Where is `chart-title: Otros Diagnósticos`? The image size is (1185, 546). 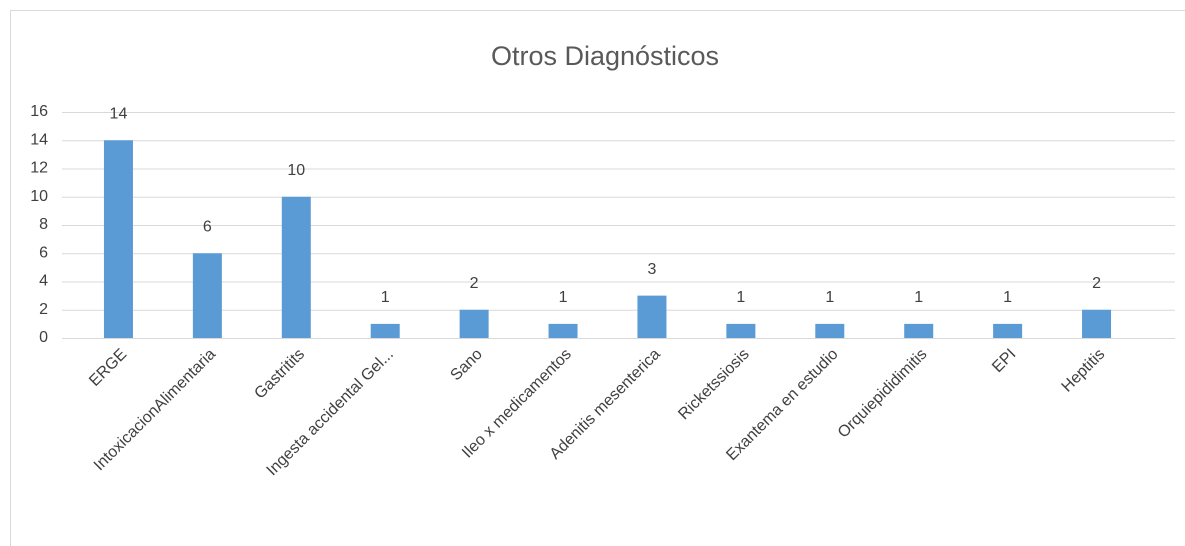 chart-title: Otros Diagnósticos is located at coordinates (605, 56).